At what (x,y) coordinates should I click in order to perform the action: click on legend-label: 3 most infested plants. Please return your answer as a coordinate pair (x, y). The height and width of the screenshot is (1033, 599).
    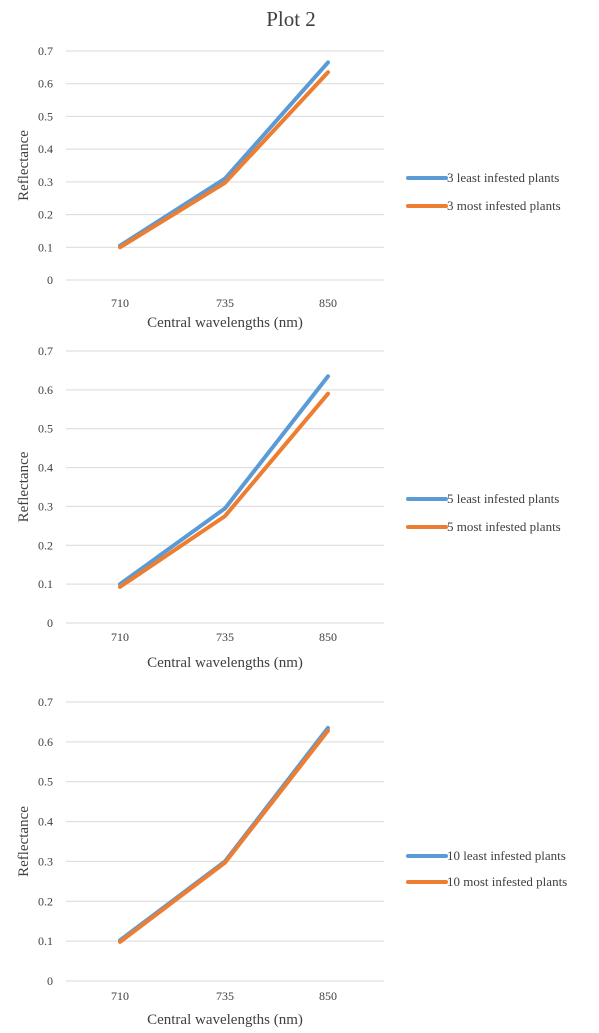
    Looking at the image, I should click on (504, 205).